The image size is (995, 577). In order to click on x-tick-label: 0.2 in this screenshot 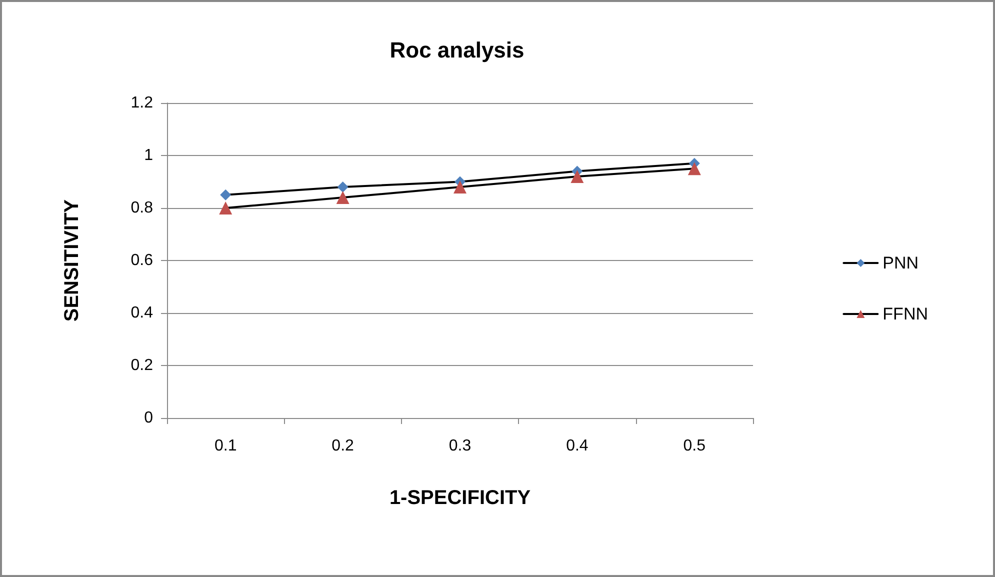, I will do `click(343, 446)`.